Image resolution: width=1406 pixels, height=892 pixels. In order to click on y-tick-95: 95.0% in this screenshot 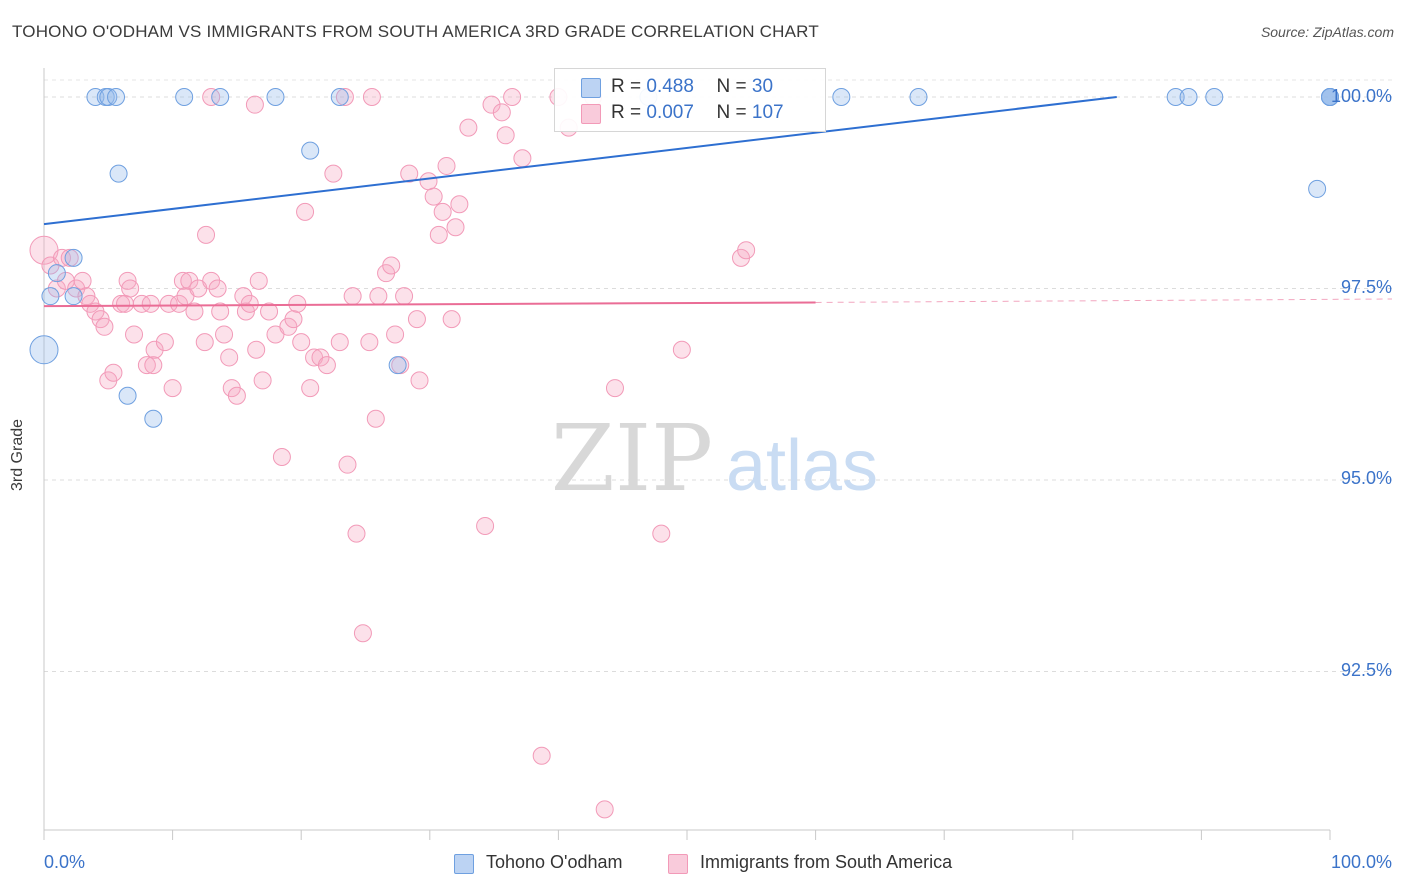, I will do `click(1366, 478)`.